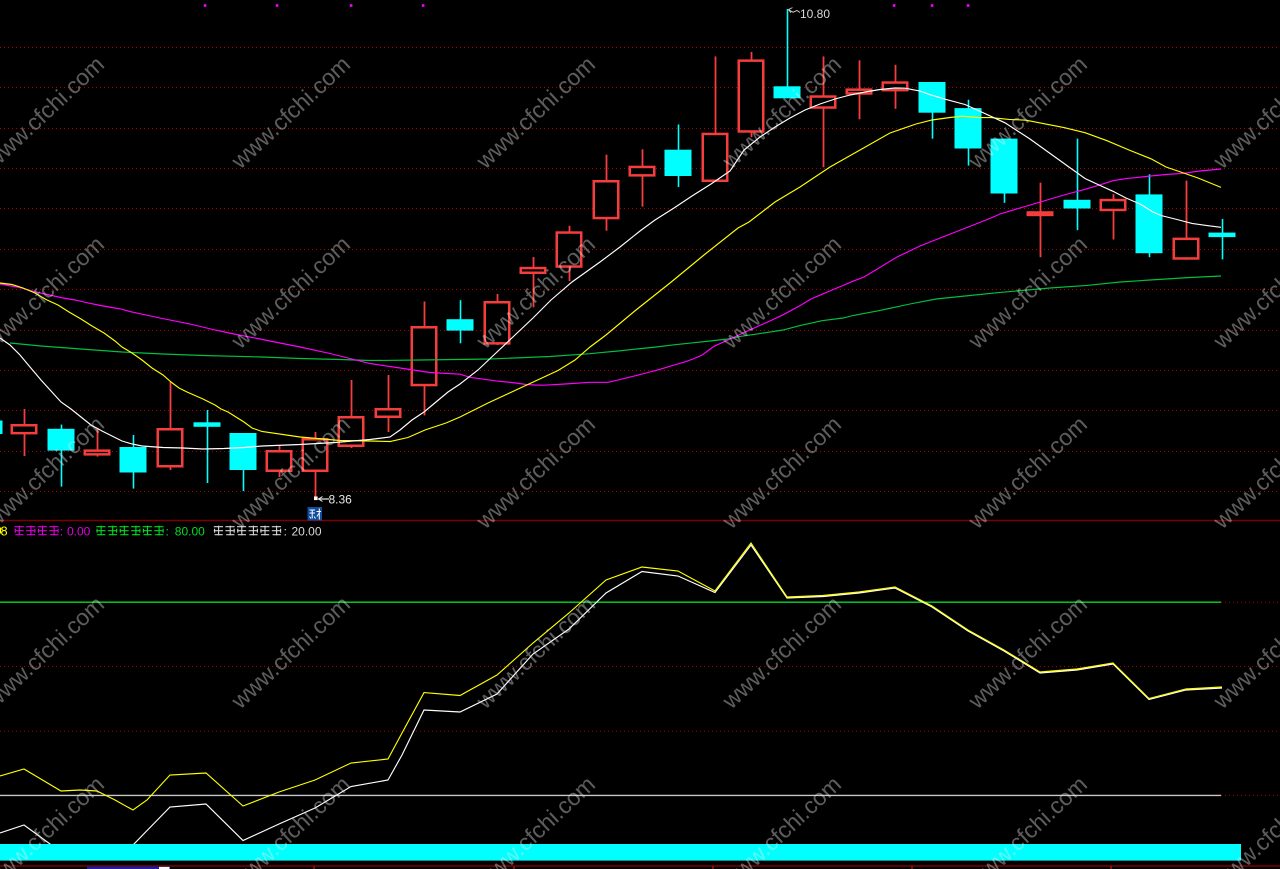  What do you see at coordinates (79, 531) in the screenshot?
I see `svg-text: 0.00` at bounding box center [79, 531].